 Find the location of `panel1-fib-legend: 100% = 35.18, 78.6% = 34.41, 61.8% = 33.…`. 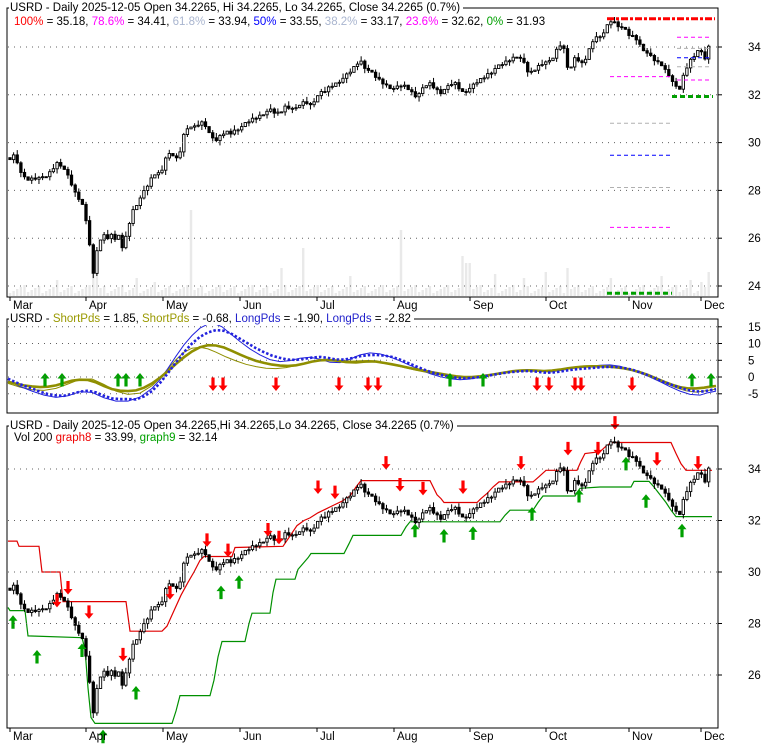

panel1-fib-legend: 100% = 35.18, 78.6% = 34.41, 61.8% = 33.… is located at coordinates (281, 22).